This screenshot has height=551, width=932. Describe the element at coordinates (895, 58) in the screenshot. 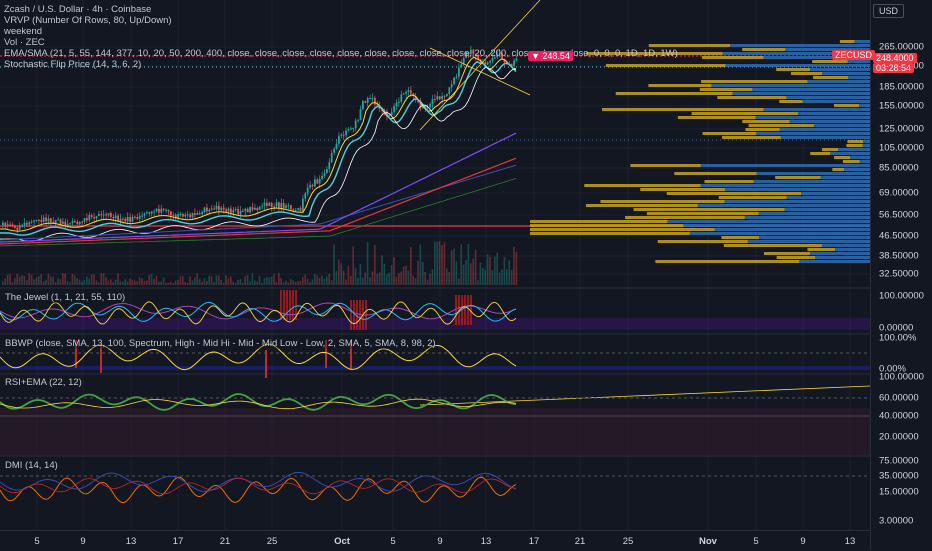

I see `last-price-tag: 248.4000` at that location.